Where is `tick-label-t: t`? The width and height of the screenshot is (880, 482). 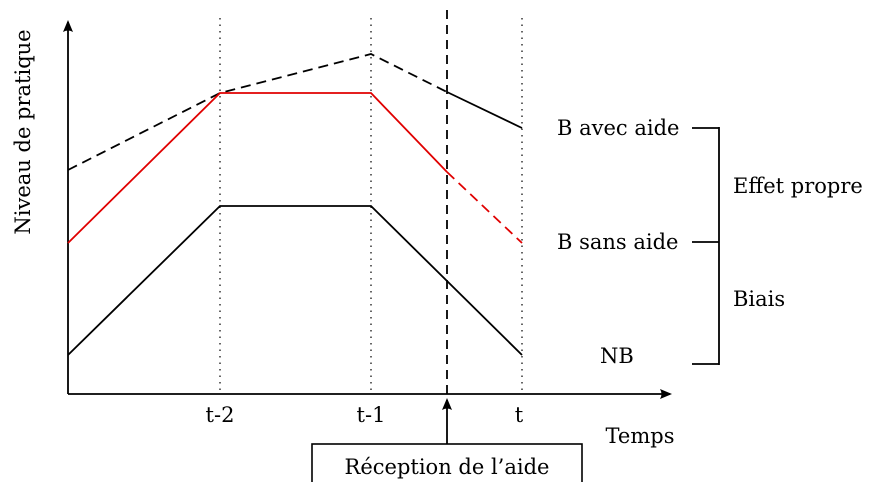 tick-label-t: t is located at coordinates (519, 415).